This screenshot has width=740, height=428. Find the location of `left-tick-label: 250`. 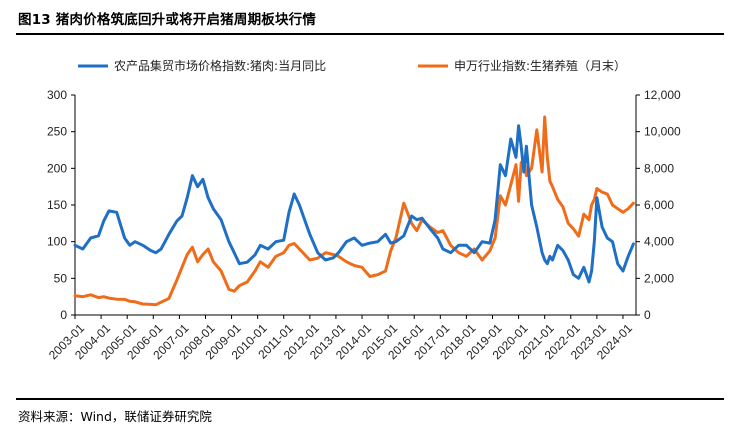

left-tick-label: 250 is located at coordinates (57, 132).